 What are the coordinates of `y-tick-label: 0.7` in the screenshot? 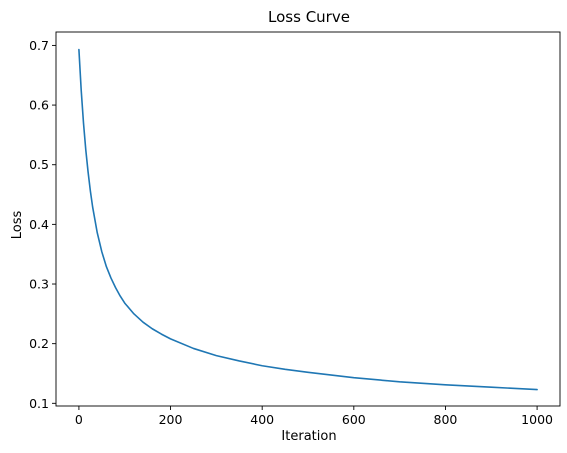 It's located at (39, 45).